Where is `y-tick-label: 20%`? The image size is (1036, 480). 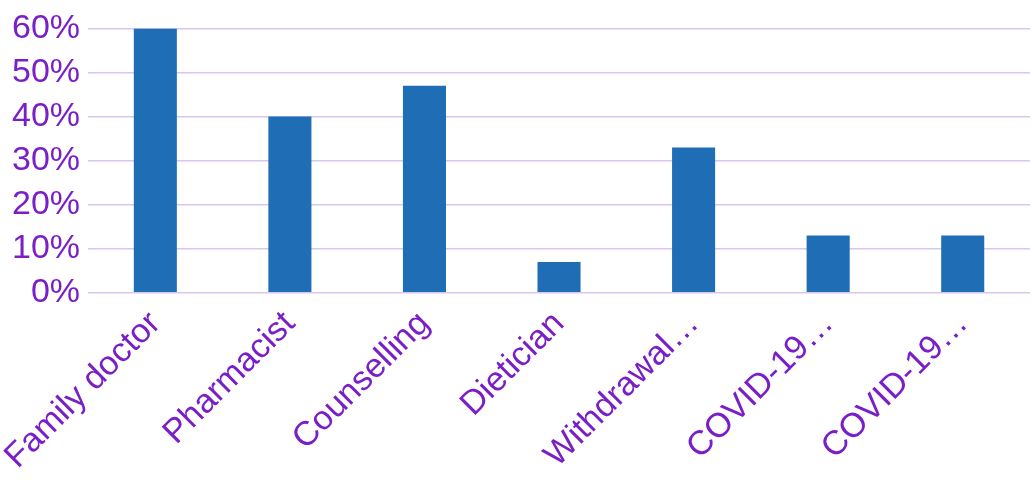
y-tick-label: 20% is located at coordinates (46, 202).